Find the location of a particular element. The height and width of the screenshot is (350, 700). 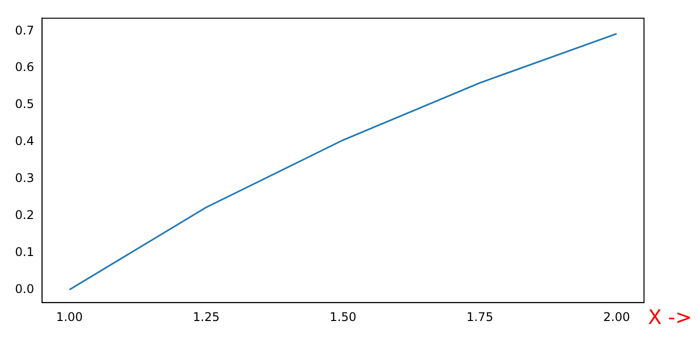

y-tick-label: 0.7 is located at coordinates (24, 30).